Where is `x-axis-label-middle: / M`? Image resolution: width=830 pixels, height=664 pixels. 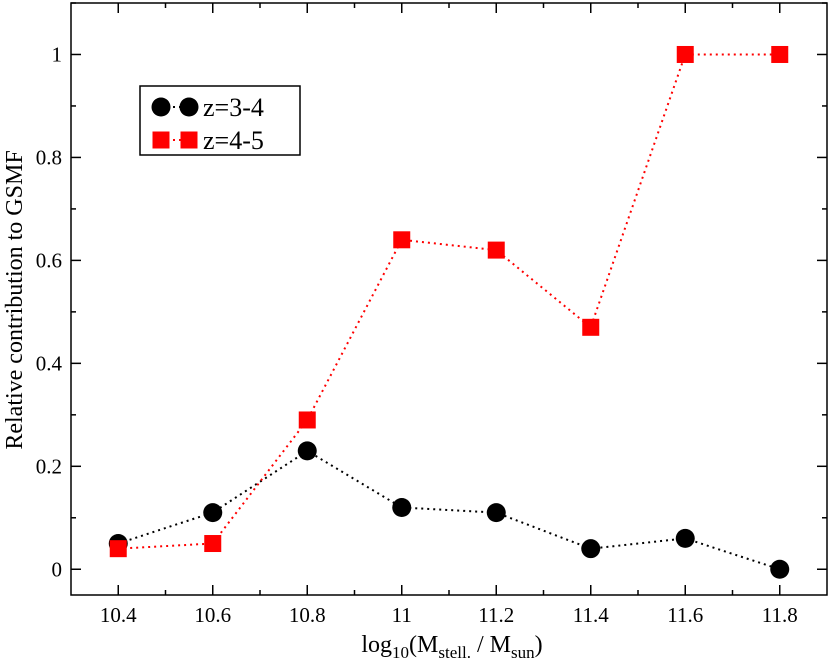 x-axis-label-middle: / M is located at coordinates (491, 645).